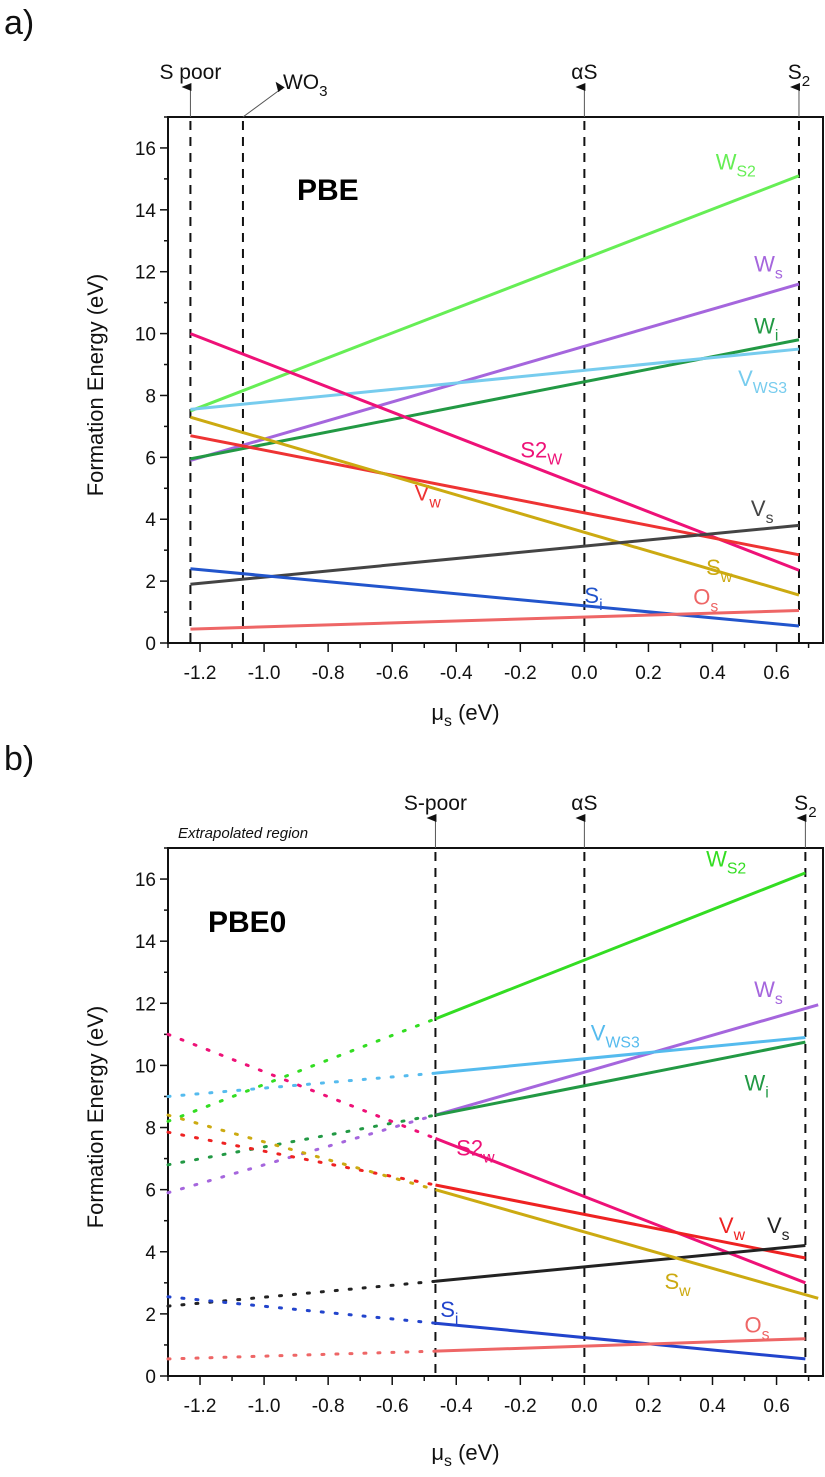 The width and height of the screenshot is (825, 1477). I want to click on marker-s: αS, so click(584, 1084).